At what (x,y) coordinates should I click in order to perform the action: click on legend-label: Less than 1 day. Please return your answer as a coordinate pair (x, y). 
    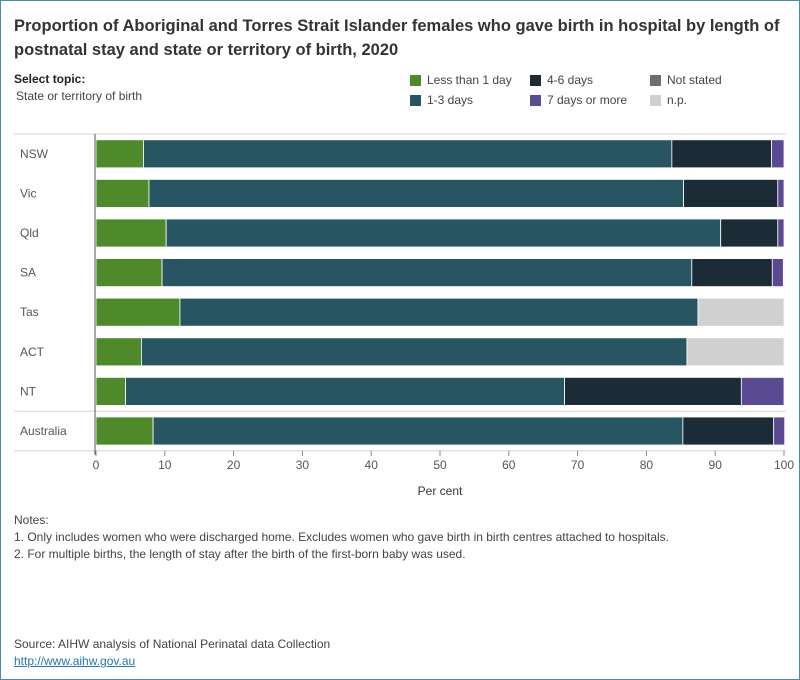
    Looking at the image, I should click on (469, 80).